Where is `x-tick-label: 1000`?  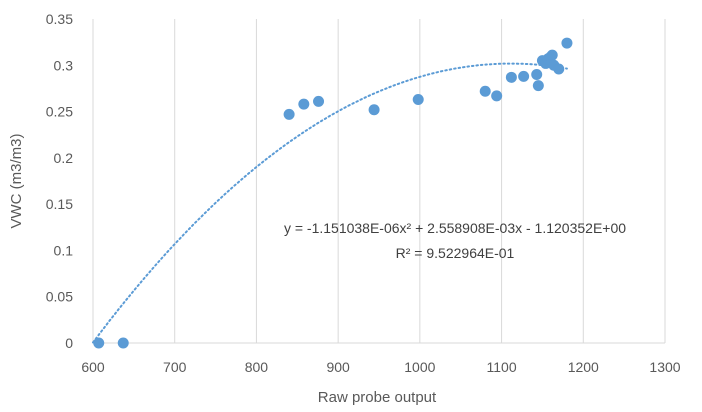
x-tick-label: 1000 is located at coordinates (419, 367).